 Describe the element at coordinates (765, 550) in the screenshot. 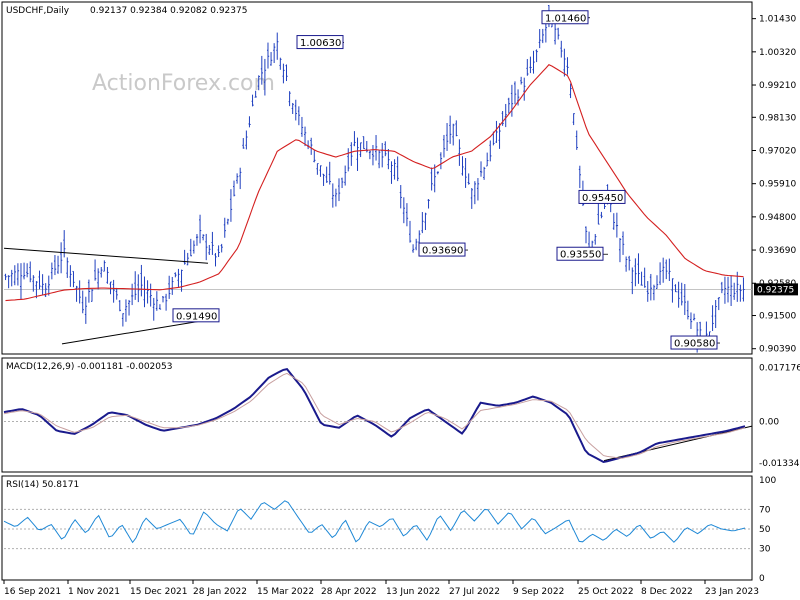

I see `rsi-y-tick-label: 30` at that location.